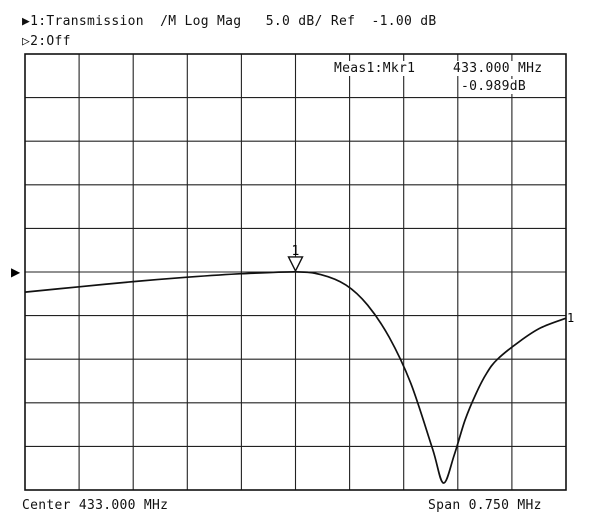  I want to click on center-frequency: Center 433.000 MHz, so click(95, 505).